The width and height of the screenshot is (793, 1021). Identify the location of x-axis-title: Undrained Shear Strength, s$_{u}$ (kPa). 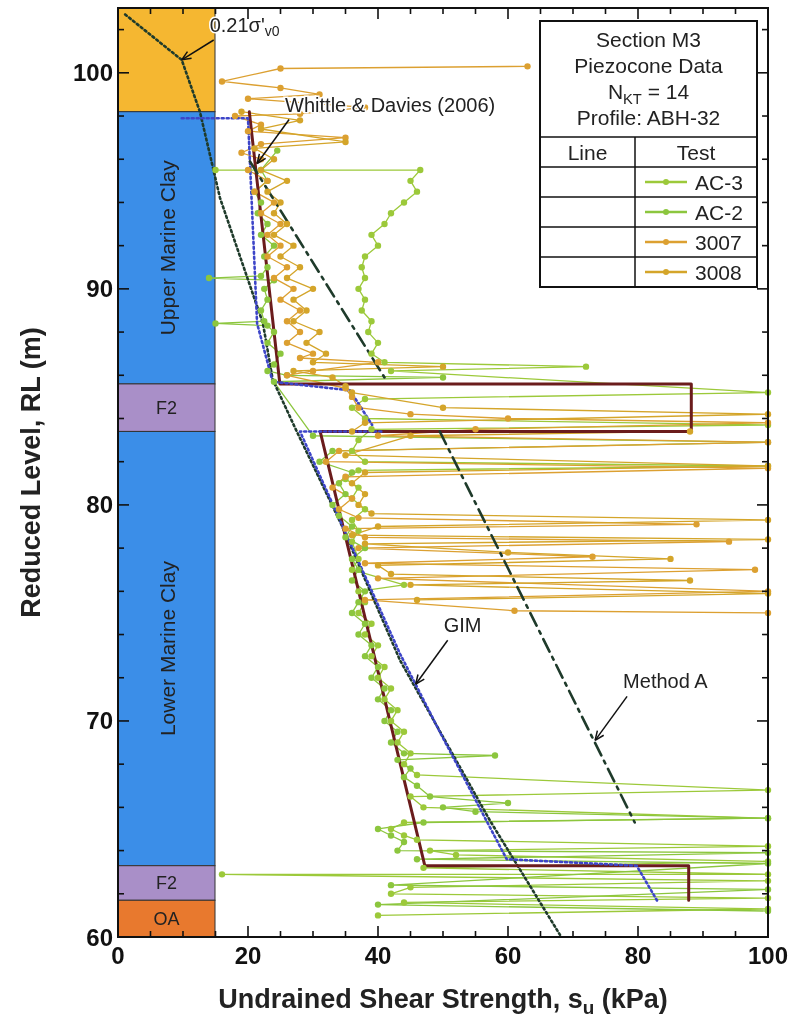
(443, 1001).